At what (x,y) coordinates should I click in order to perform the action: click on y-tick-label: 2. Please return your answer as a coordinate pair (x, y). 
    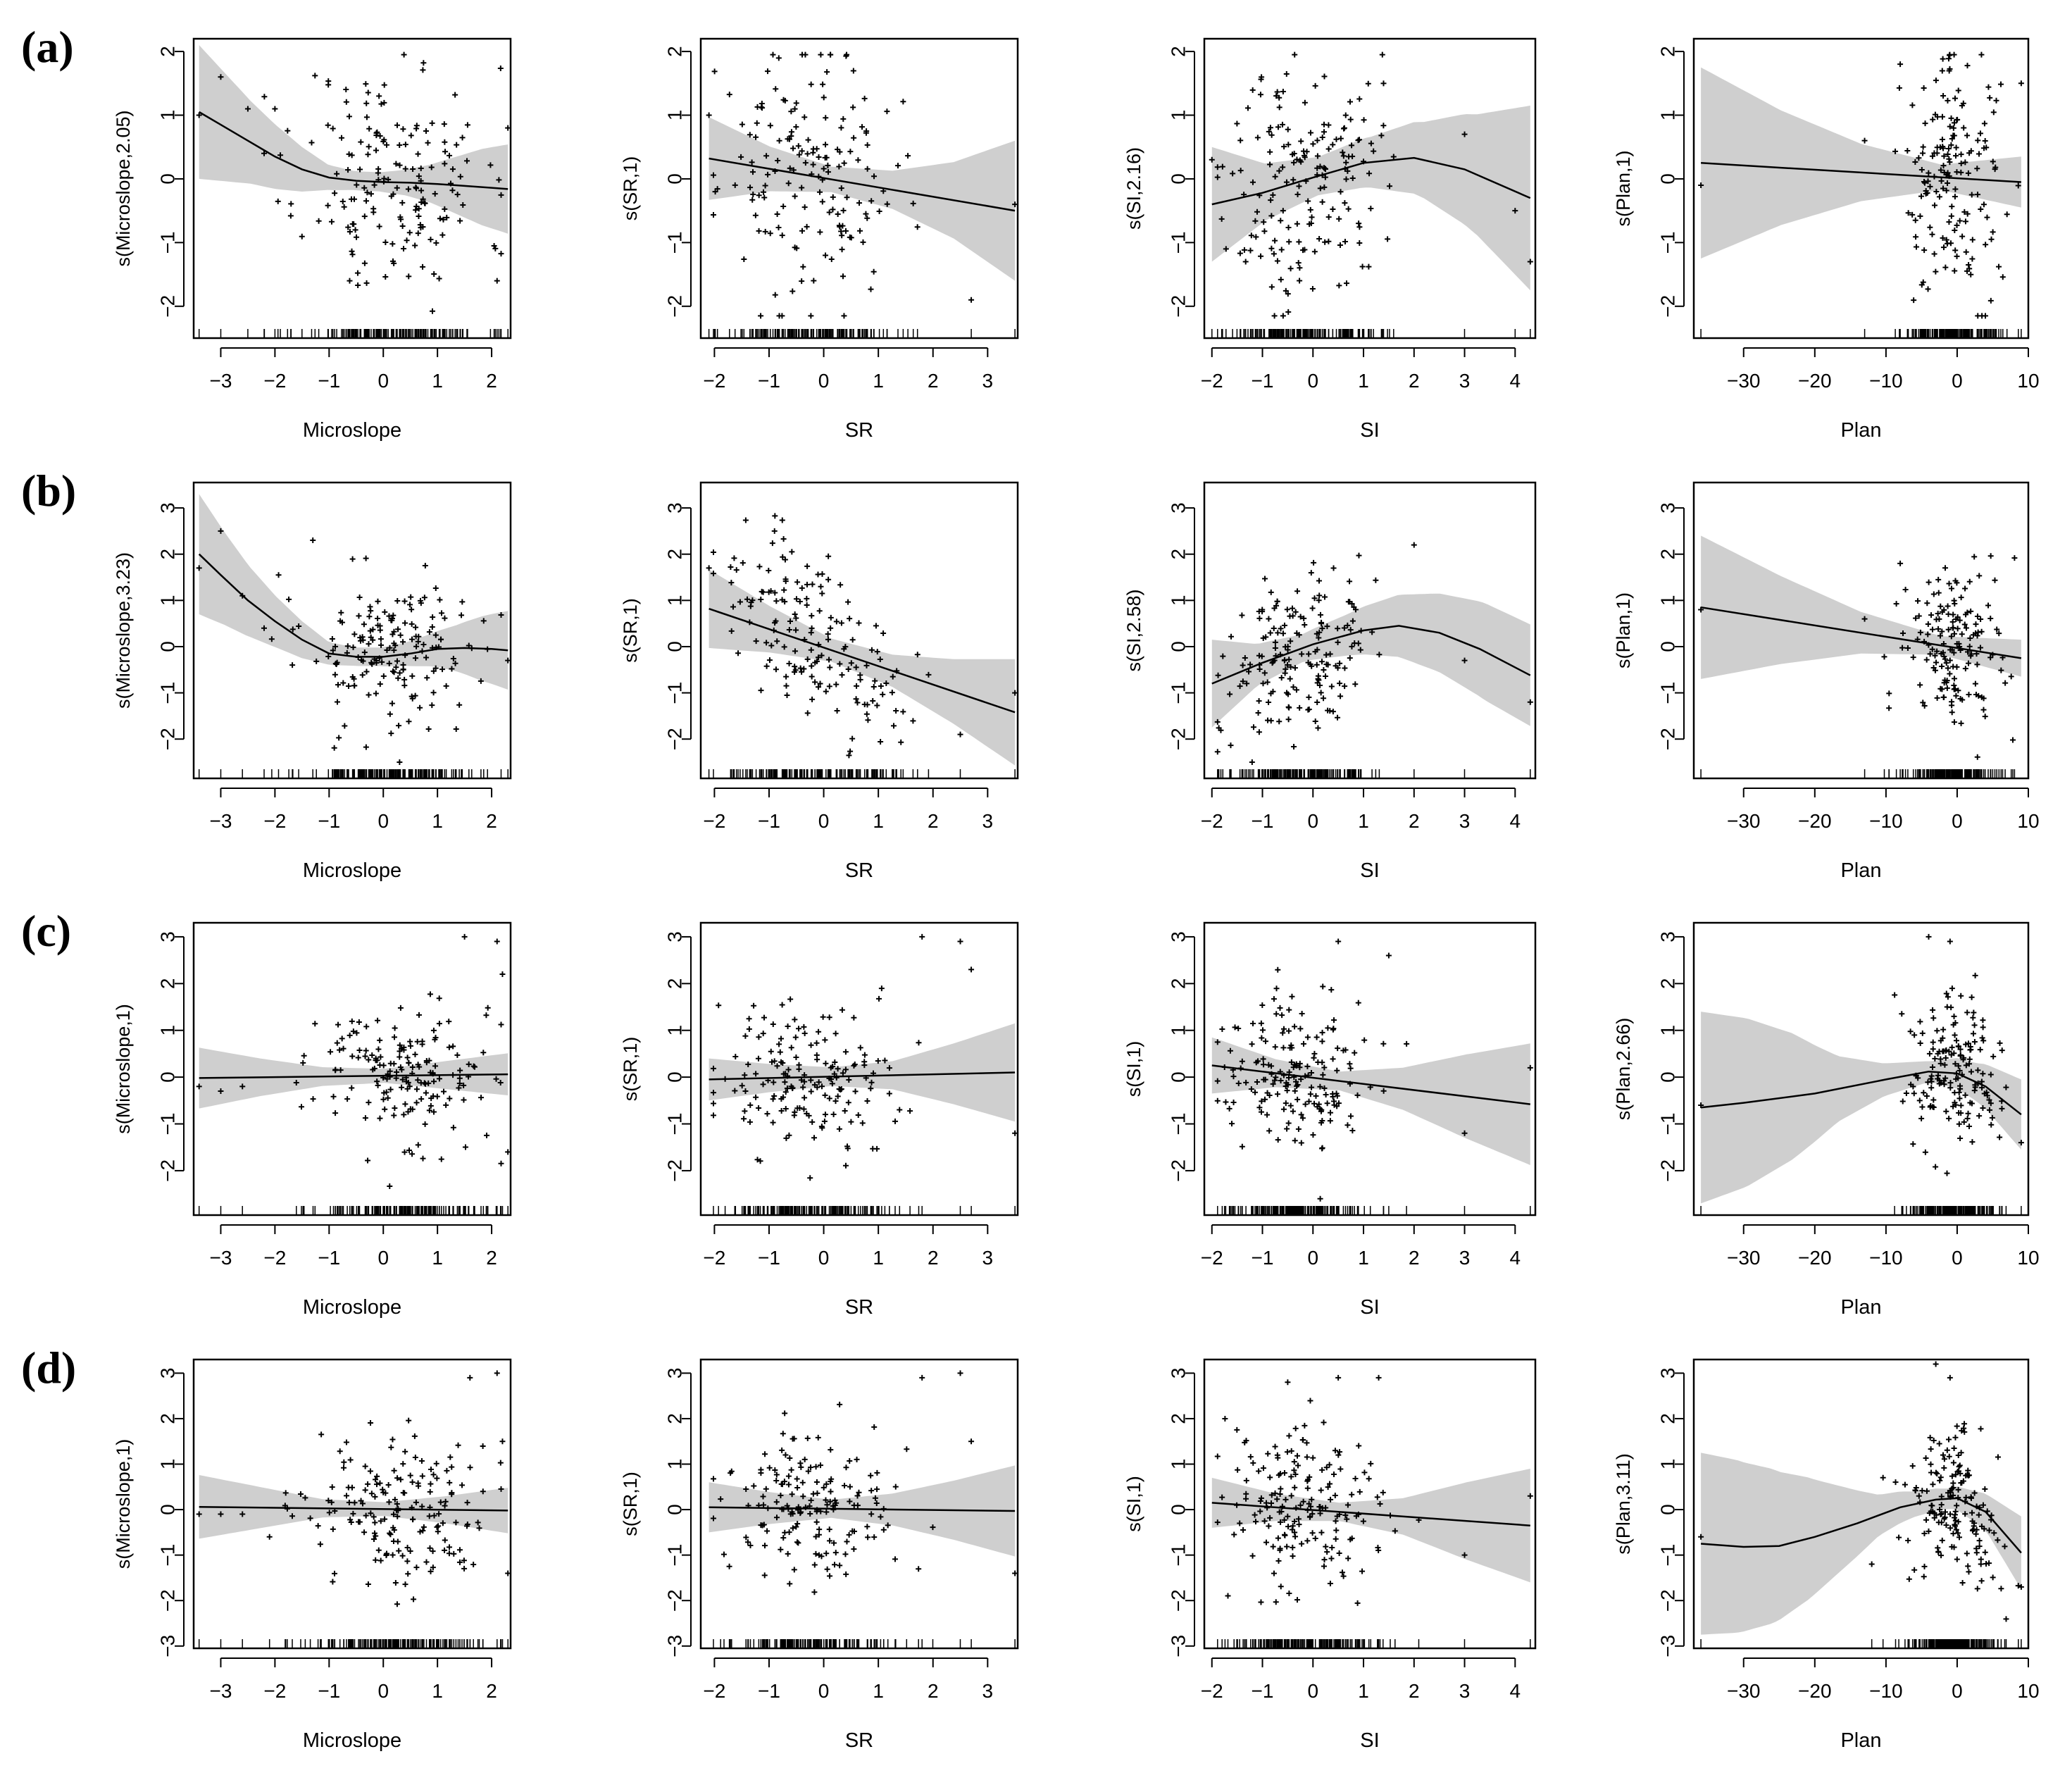
    Looking at the image, I should click on (1179, 52).